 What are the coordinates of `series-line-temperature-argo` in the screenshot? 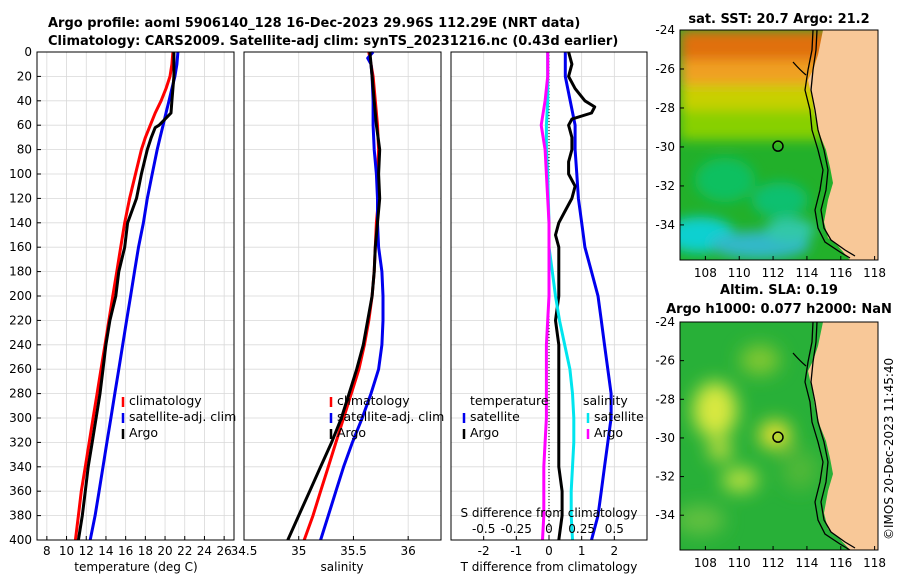 It's located at (575, 296).